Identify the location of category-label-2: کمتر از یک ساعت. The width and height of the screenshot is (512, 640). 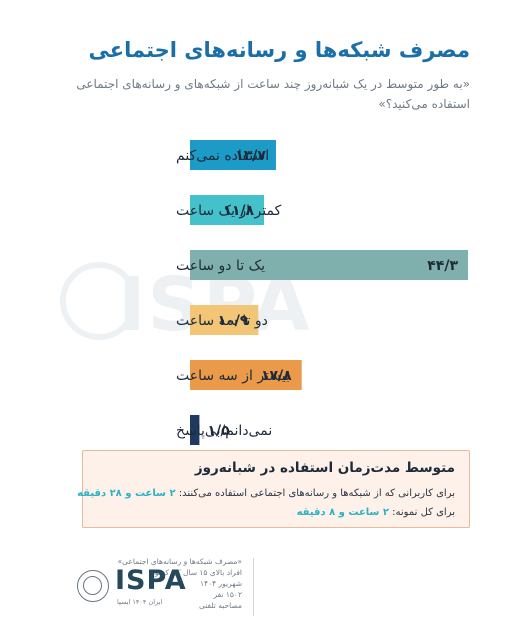
(229, 211).